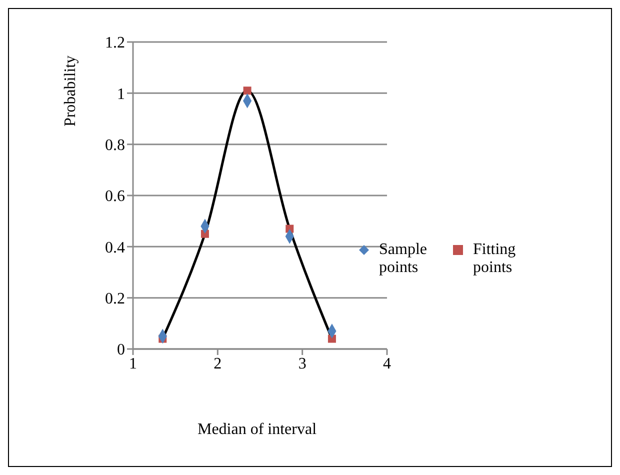 This screenshot has height=475, width=620. I want to click on y-tick-label: 0.8, so click(115, 145).